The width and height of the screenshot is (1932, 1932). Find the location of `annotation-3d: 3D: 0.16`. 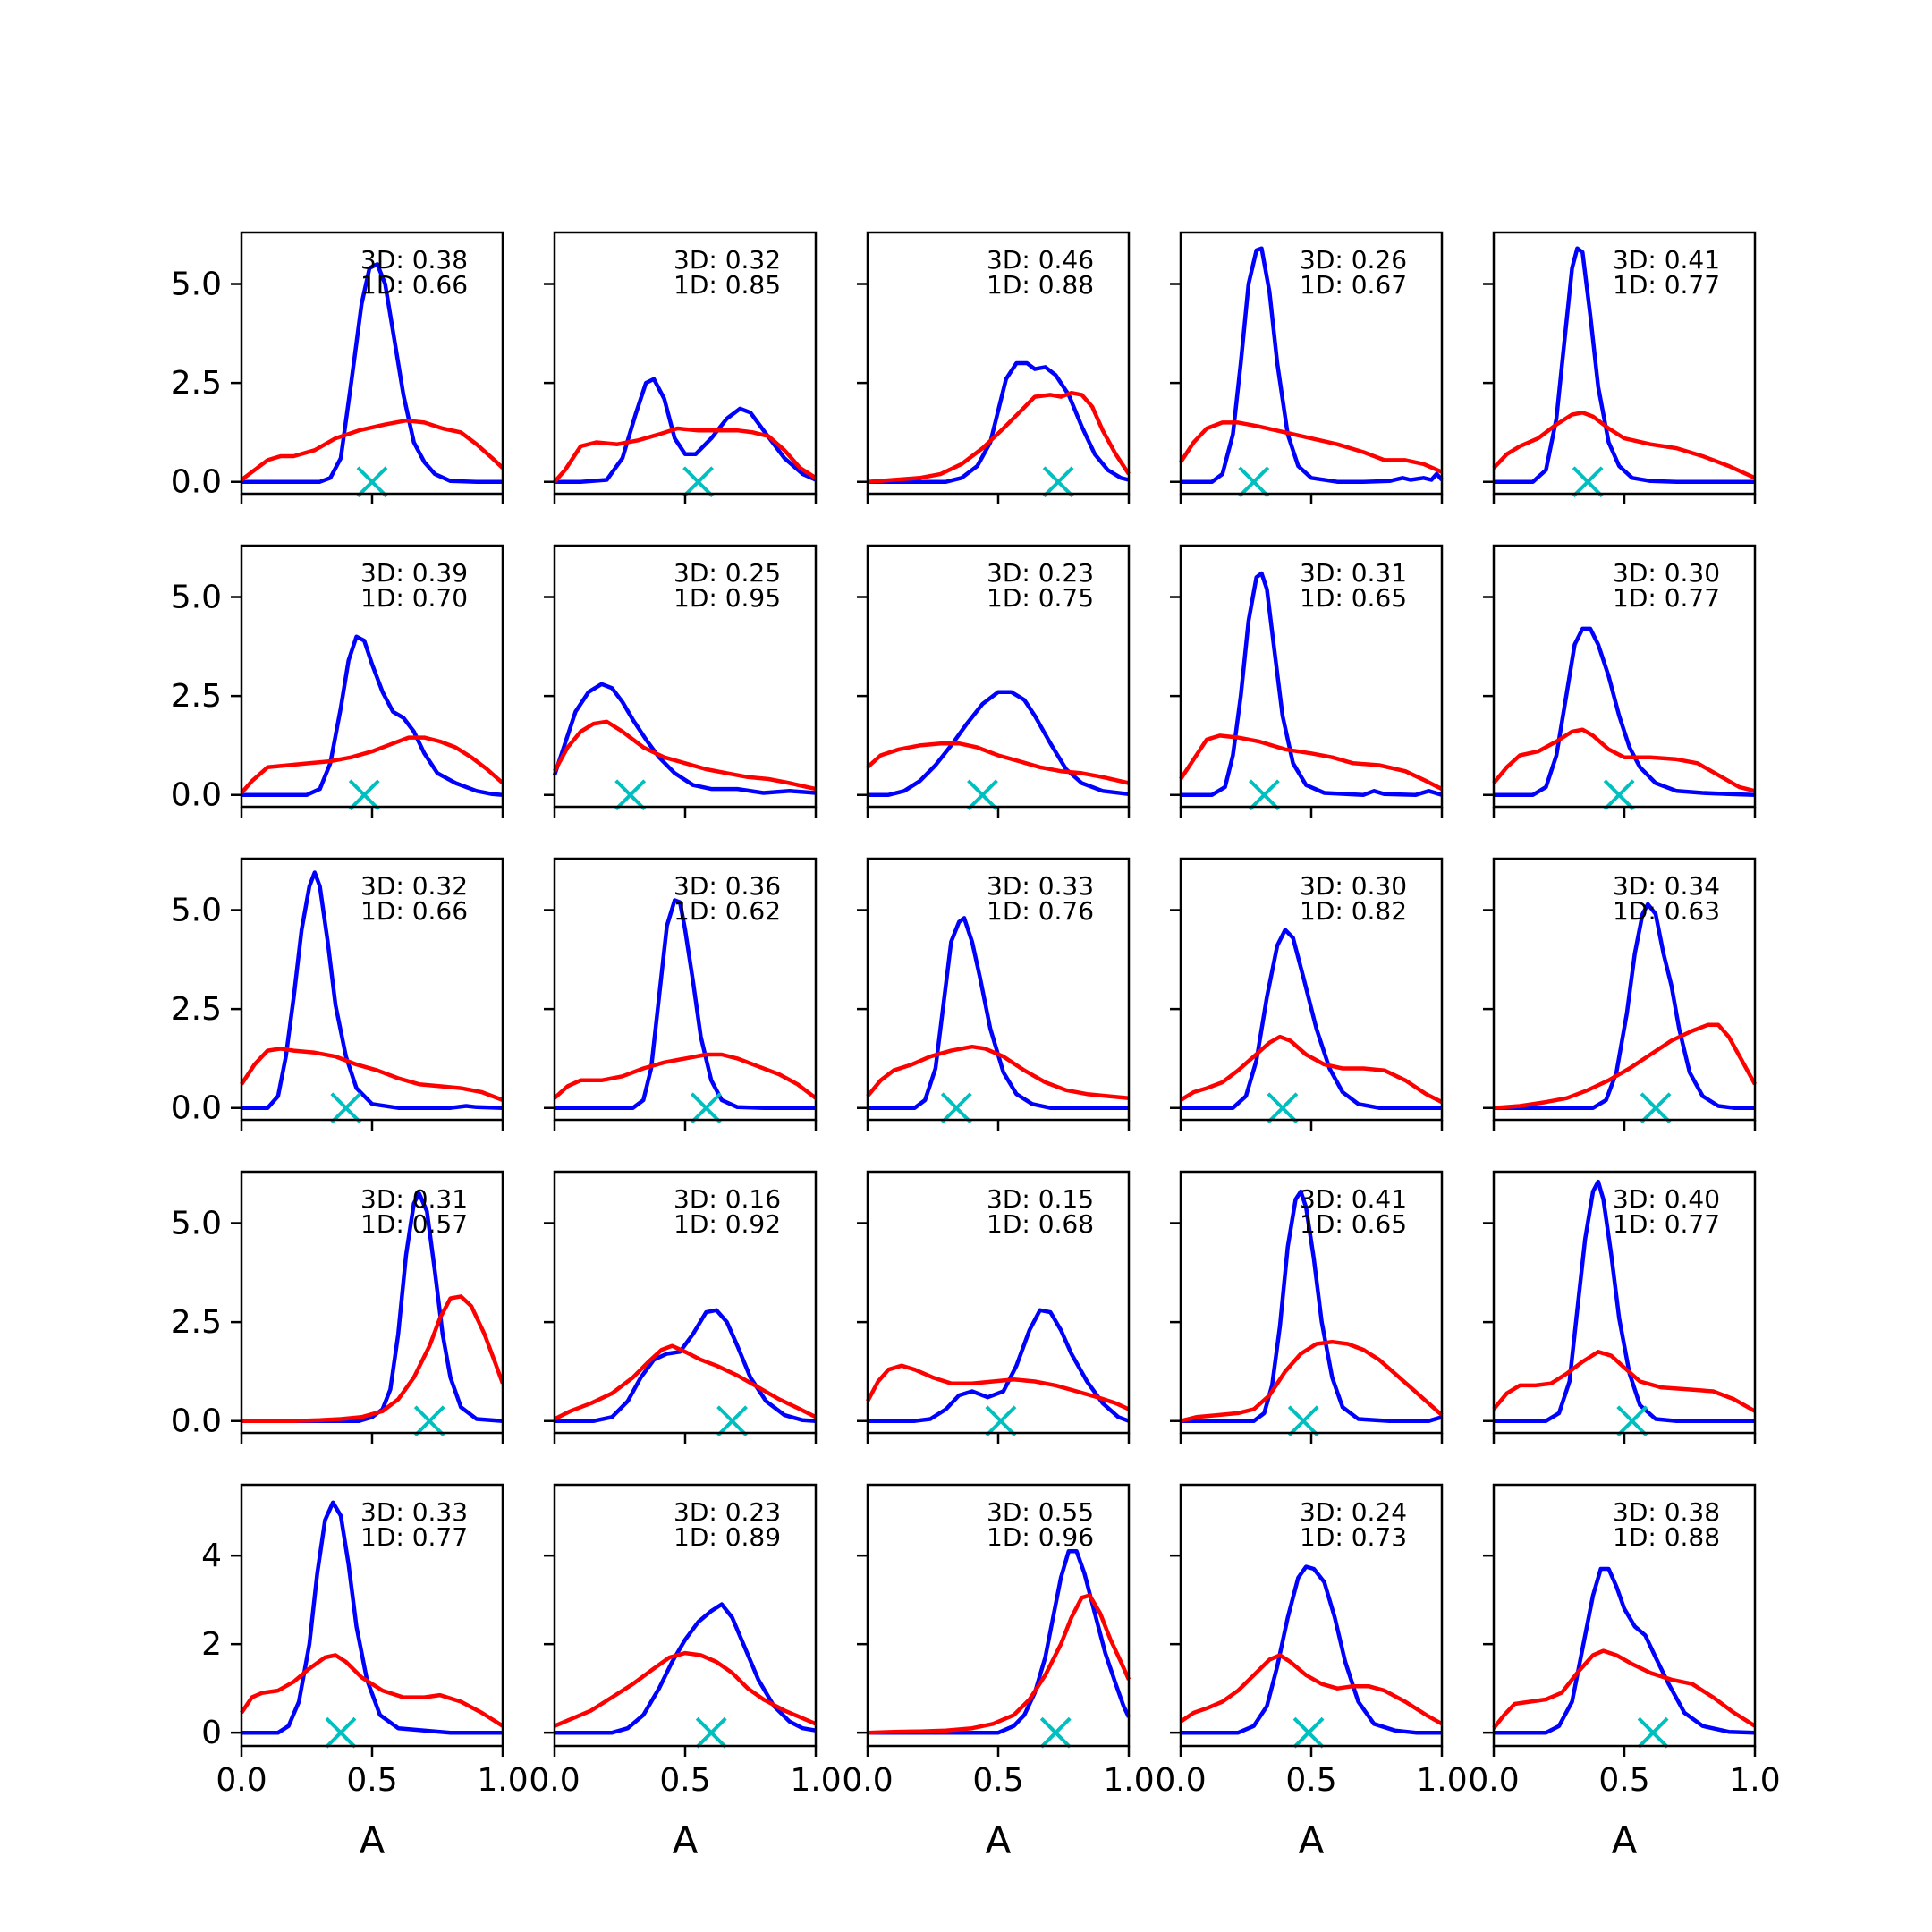

annotation-3d: 3D: 0.16 is located at coordinates (727, 1199).